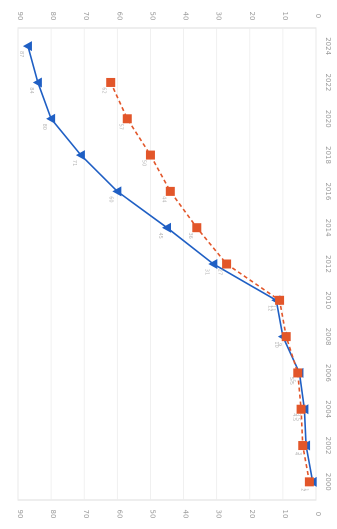 This screenshot has width=337, height=529. I want to click on data-label: 5.5, so click(291, 381).